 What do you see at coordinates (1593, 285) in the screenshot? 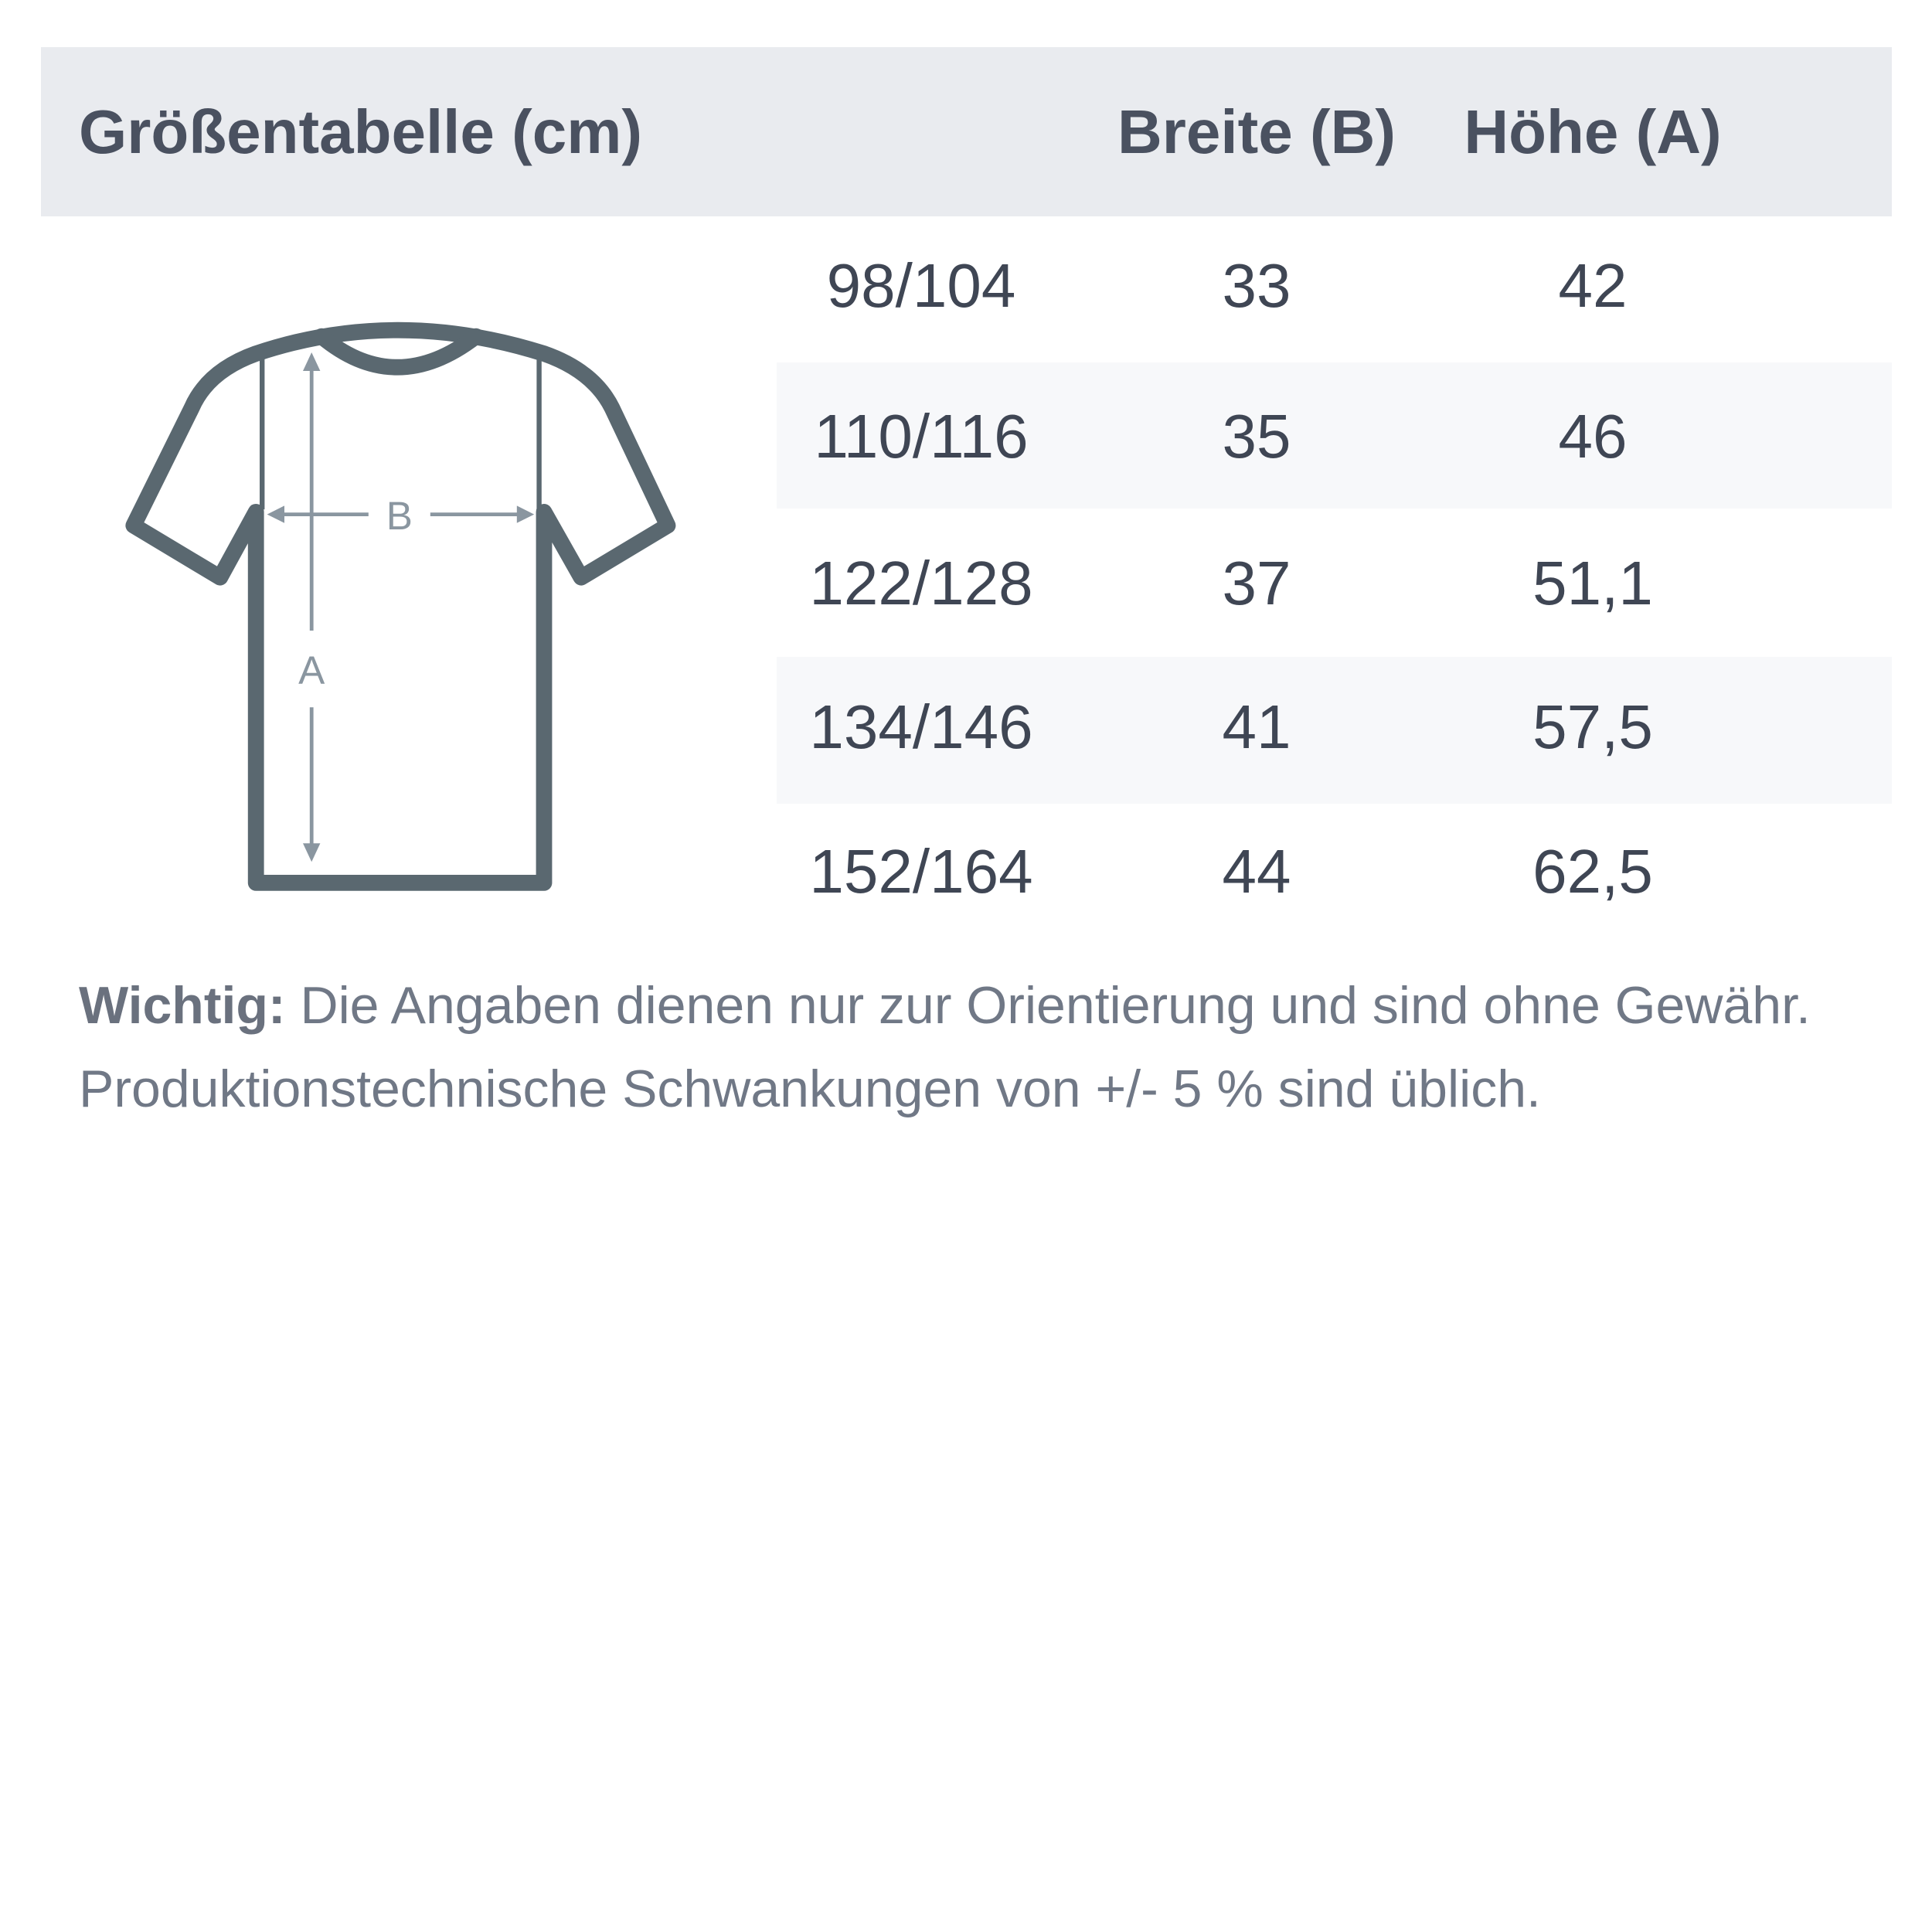
I see `cell-height: 42` at bounding box center [1593, 285].